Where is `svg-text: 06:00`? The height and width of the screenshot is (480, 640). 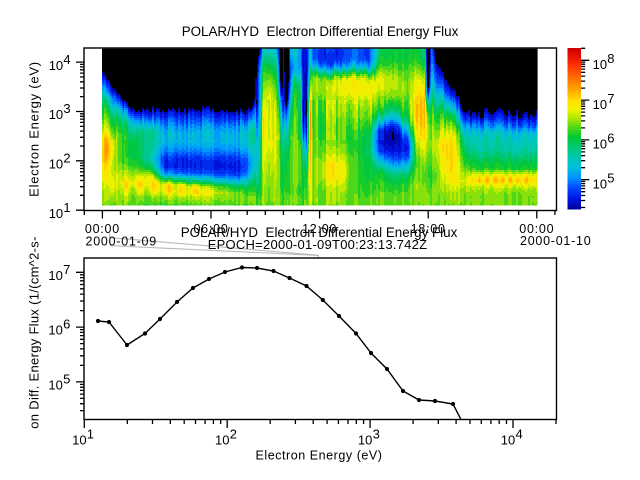 svg-text: 06:00 is located at coordinates (210, 229).